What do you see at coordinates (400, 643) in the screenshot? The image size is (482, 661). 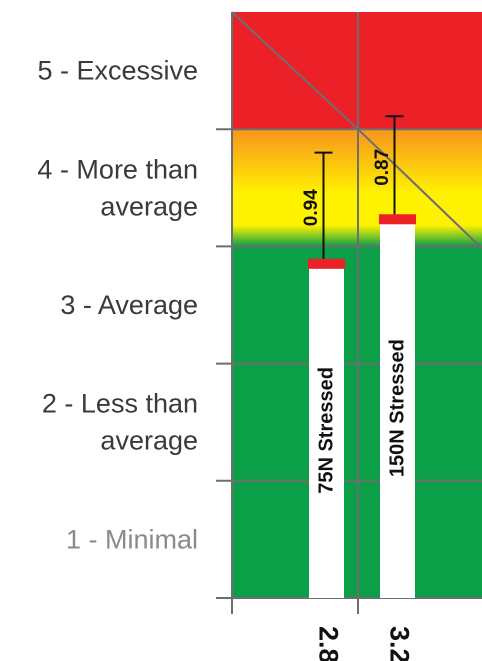 I see `value-label-2: 3.24` at bounding box center [400, 643].